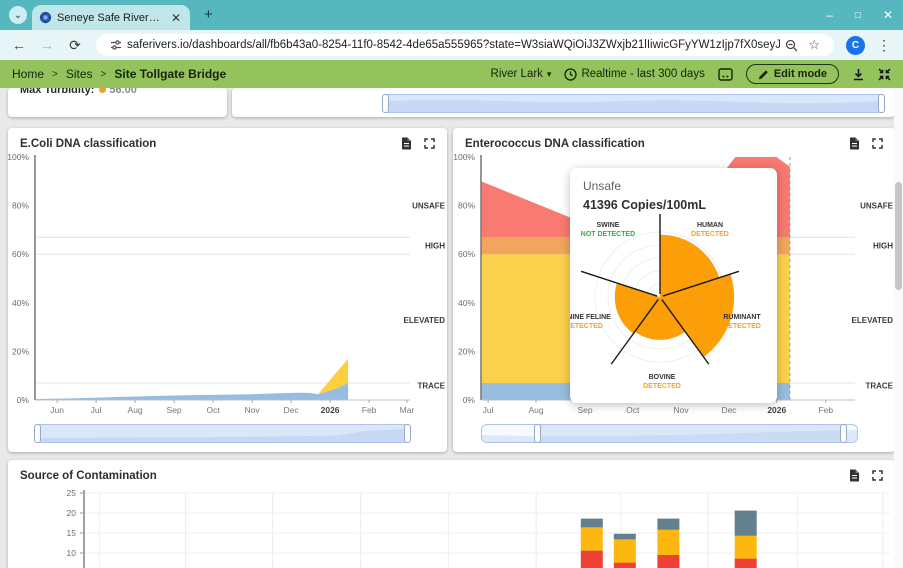 Image resolution: width=903 pixels, height=568 pixels. I want to click on radar-label-canine-feline: CANINE FELINEDETECTED, so click(590, 322).